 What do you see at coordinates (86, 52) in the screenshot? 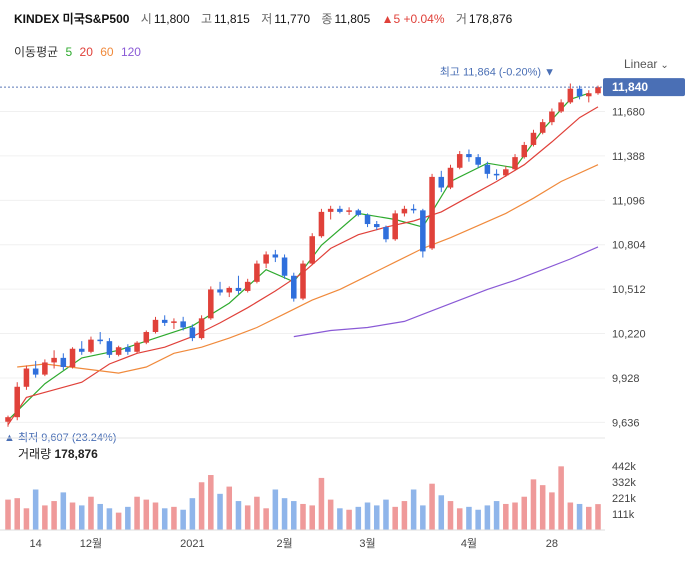
I see `ma-legend-20: 20` at bounding box center [86, 52].